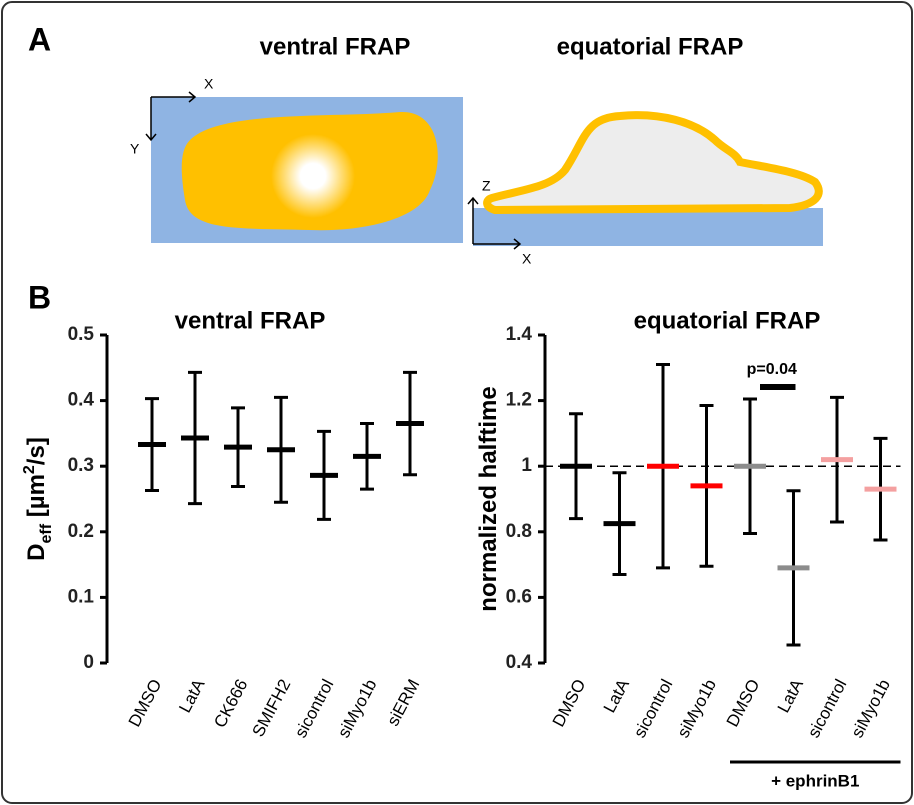 This screenshot has width=914, height=805. Describe the element at coordinates (653, 163) in the screenshot. I see `cell-profile` at that location.